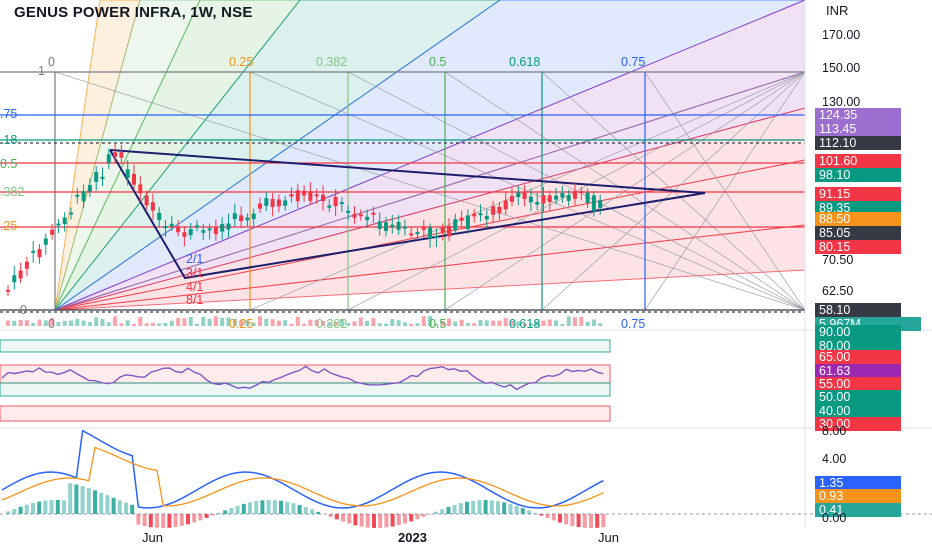  What do you see at coordinates (195, 287) in the screenshot?
I see `fan-ratio-label: 4/1` at bounding box center [195, 287].